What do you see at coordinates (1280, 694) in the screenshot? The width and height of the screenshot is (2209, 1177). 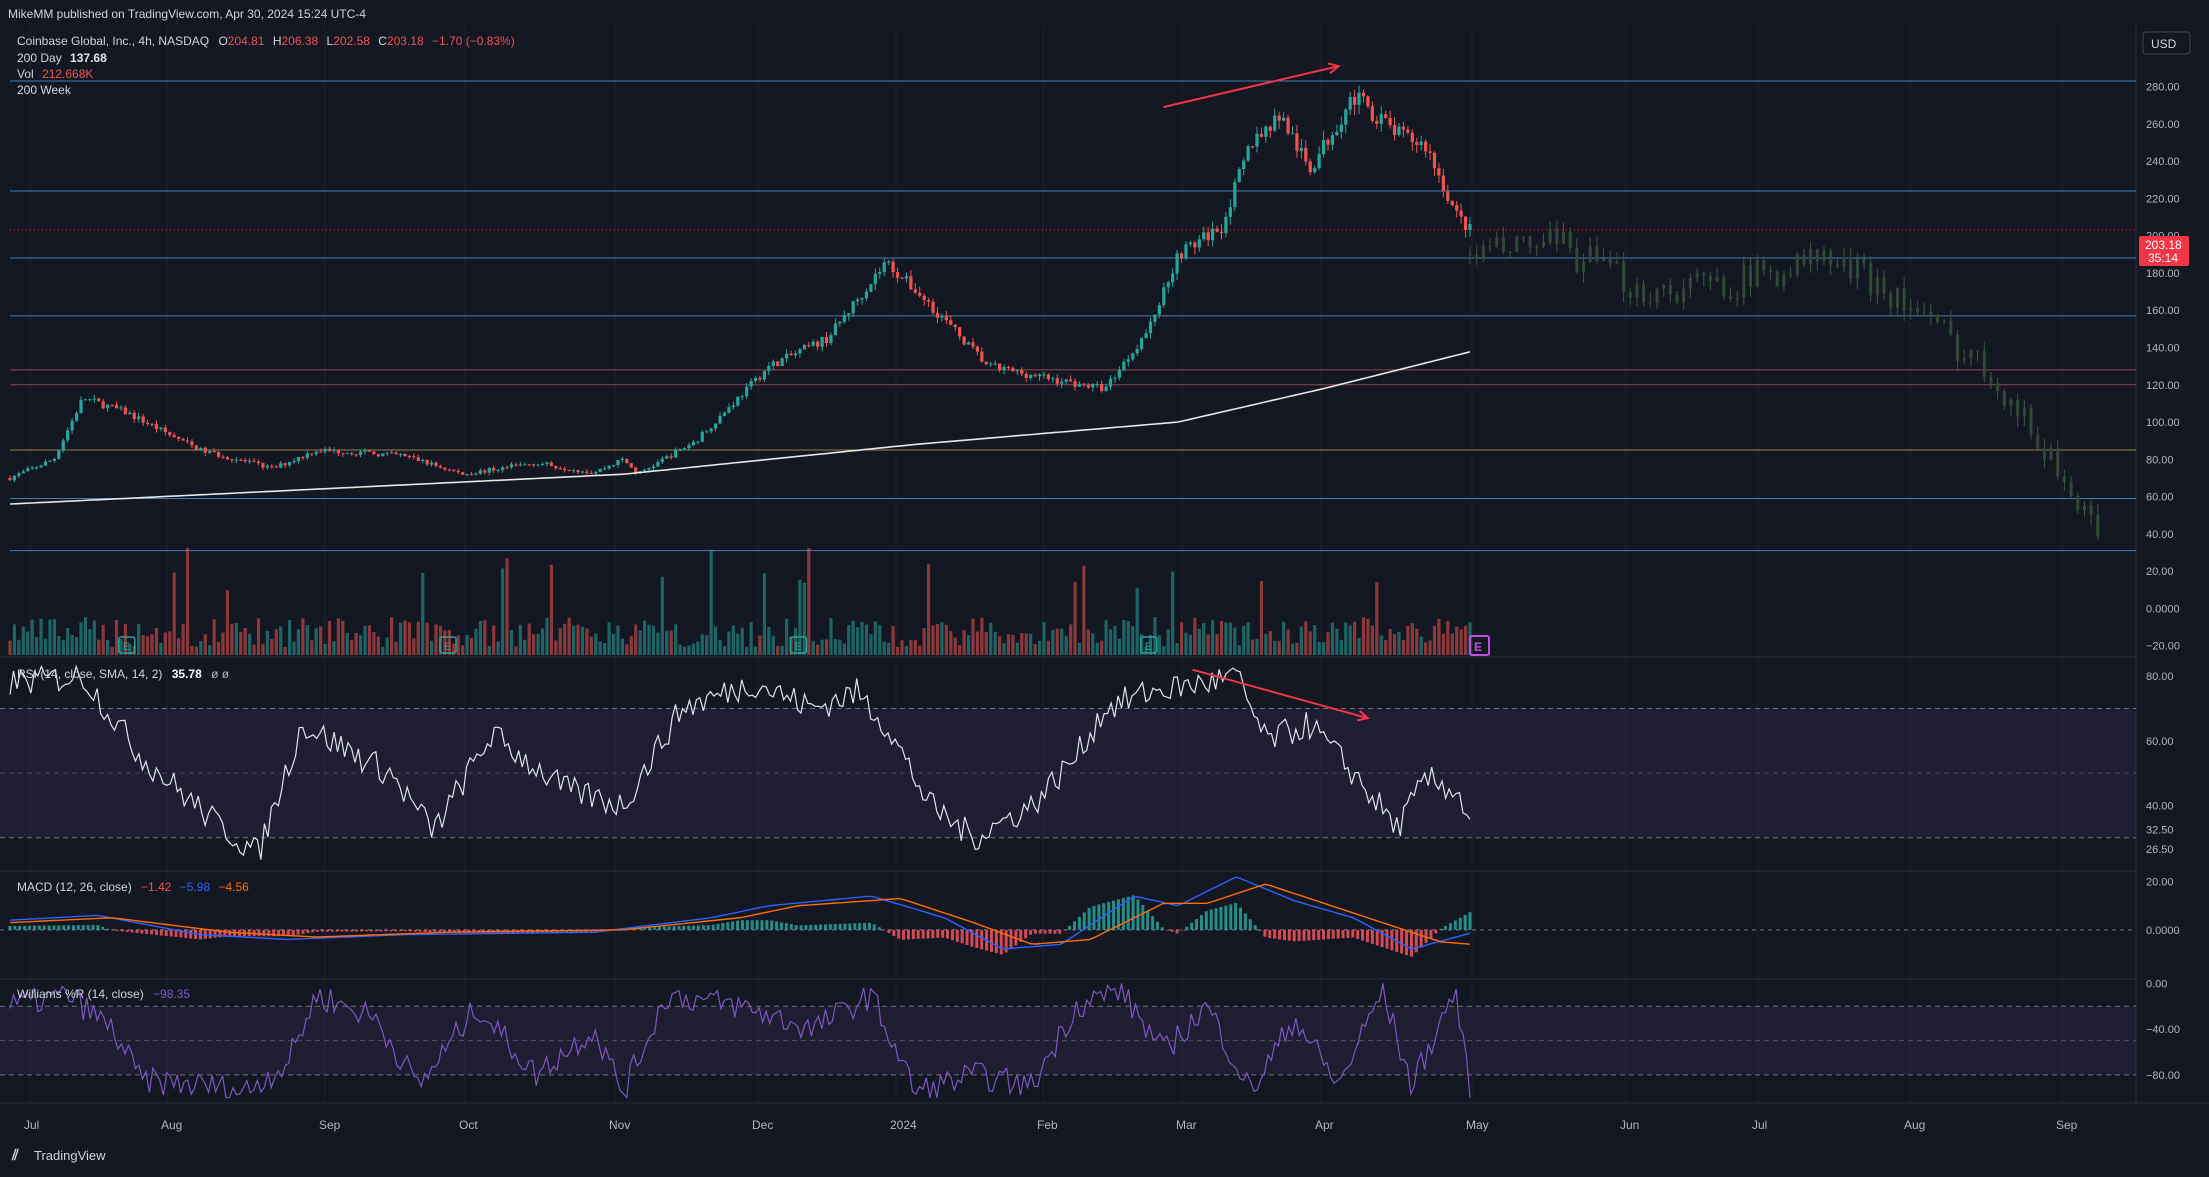 I see `rsi-divergence-arrow` at bounding box center [1280, 694].